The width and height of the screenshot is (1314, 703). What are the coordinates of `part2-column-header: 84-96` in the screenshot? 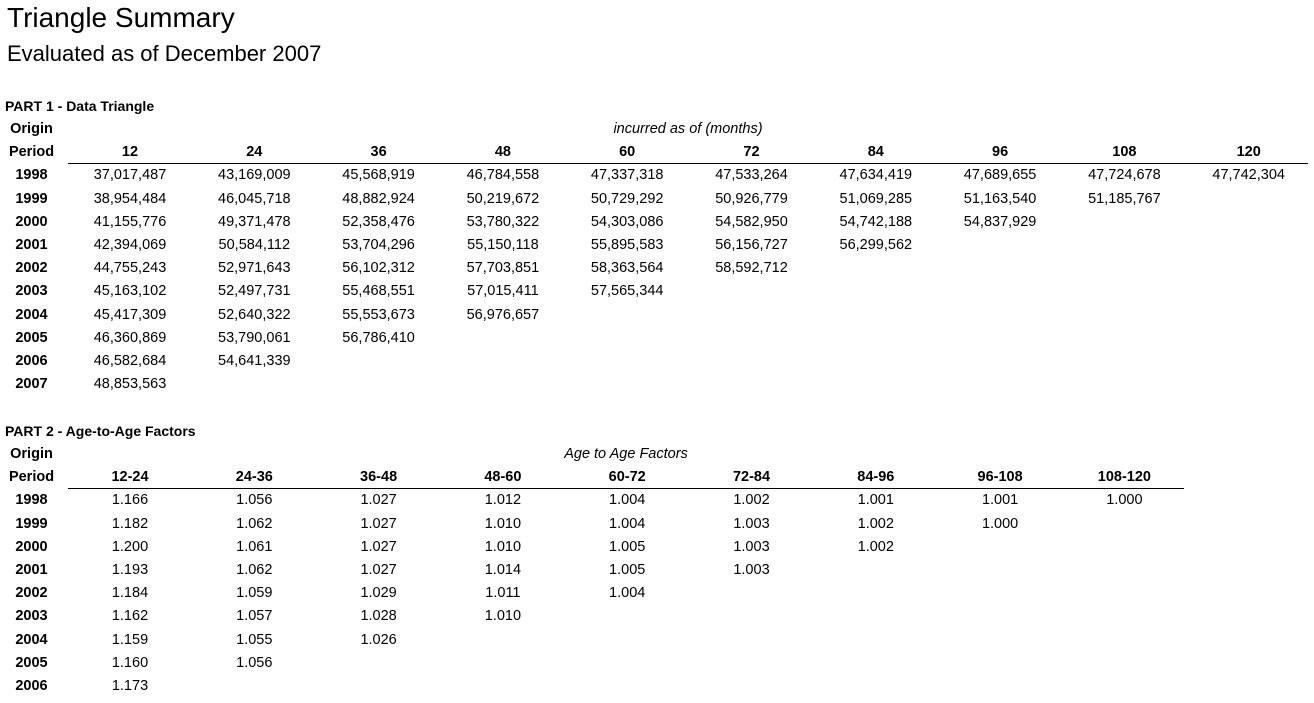 It's located at (876, 477).